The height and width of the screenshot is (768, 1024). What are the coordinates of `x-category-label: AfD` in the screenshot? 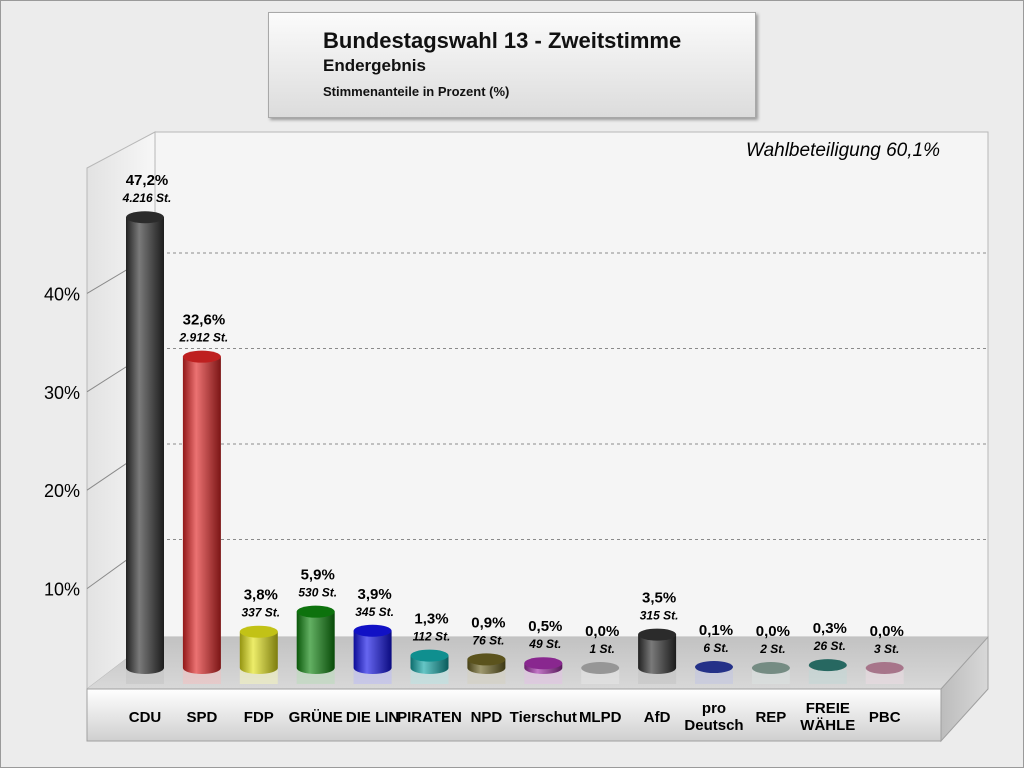 It's located at (657, 717).